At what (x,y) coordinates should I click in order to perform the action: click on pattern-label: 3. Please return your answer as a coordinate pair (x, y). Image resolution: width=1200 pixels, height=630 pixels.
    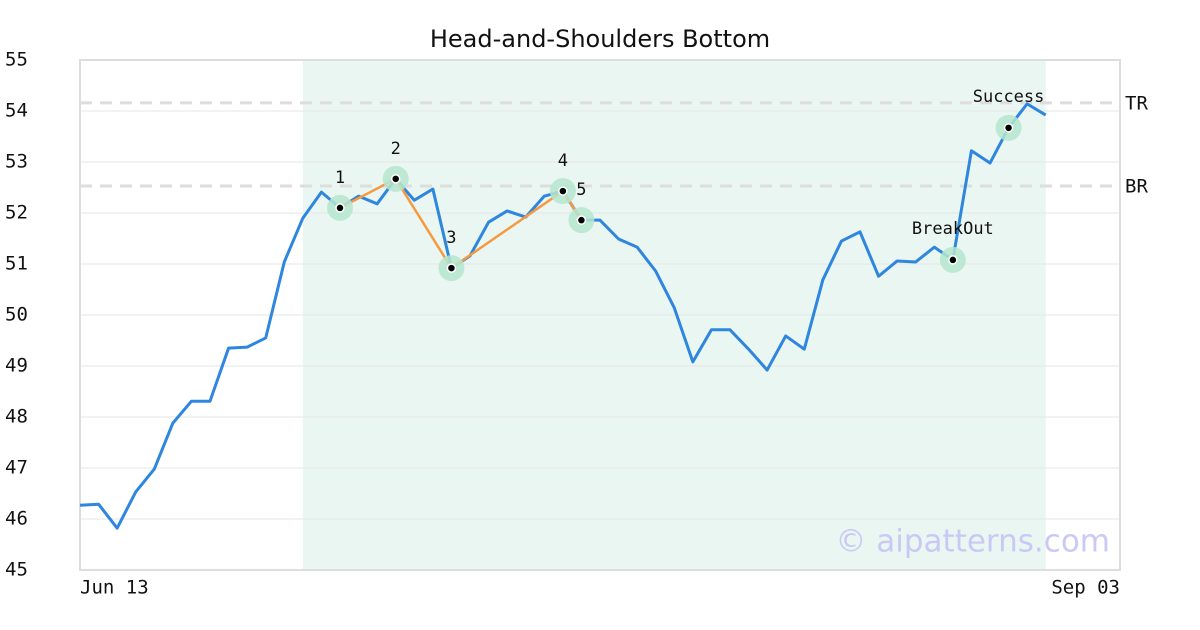
    Looking at the image, I should click on (451, 238).